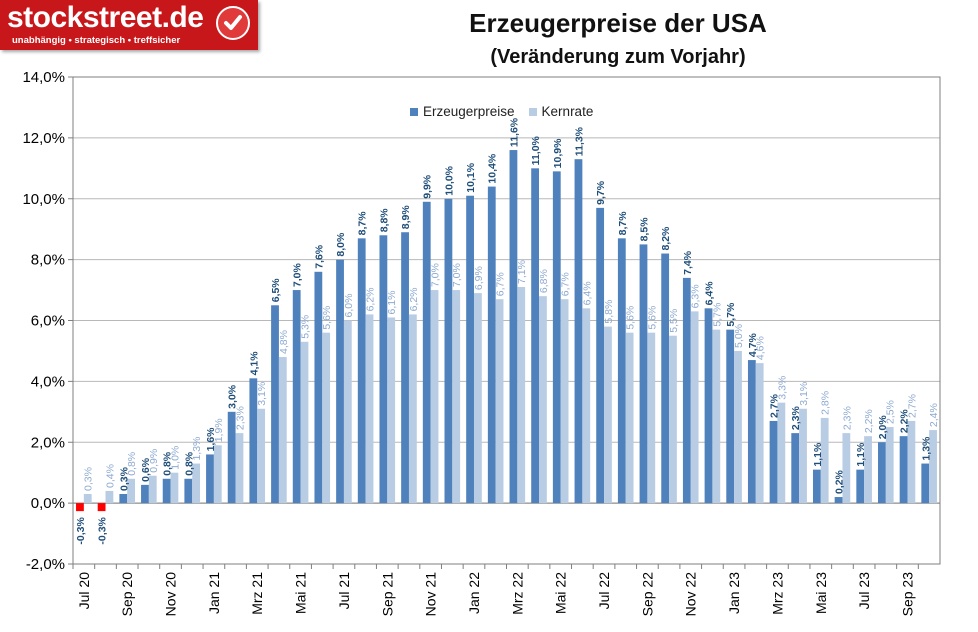 The width and height of the screenshot is (978, 632). What do you see at coordinates (536, 150) in the screenshot?
I see `data-label: 11,0%` at bounding box center [536, 150].